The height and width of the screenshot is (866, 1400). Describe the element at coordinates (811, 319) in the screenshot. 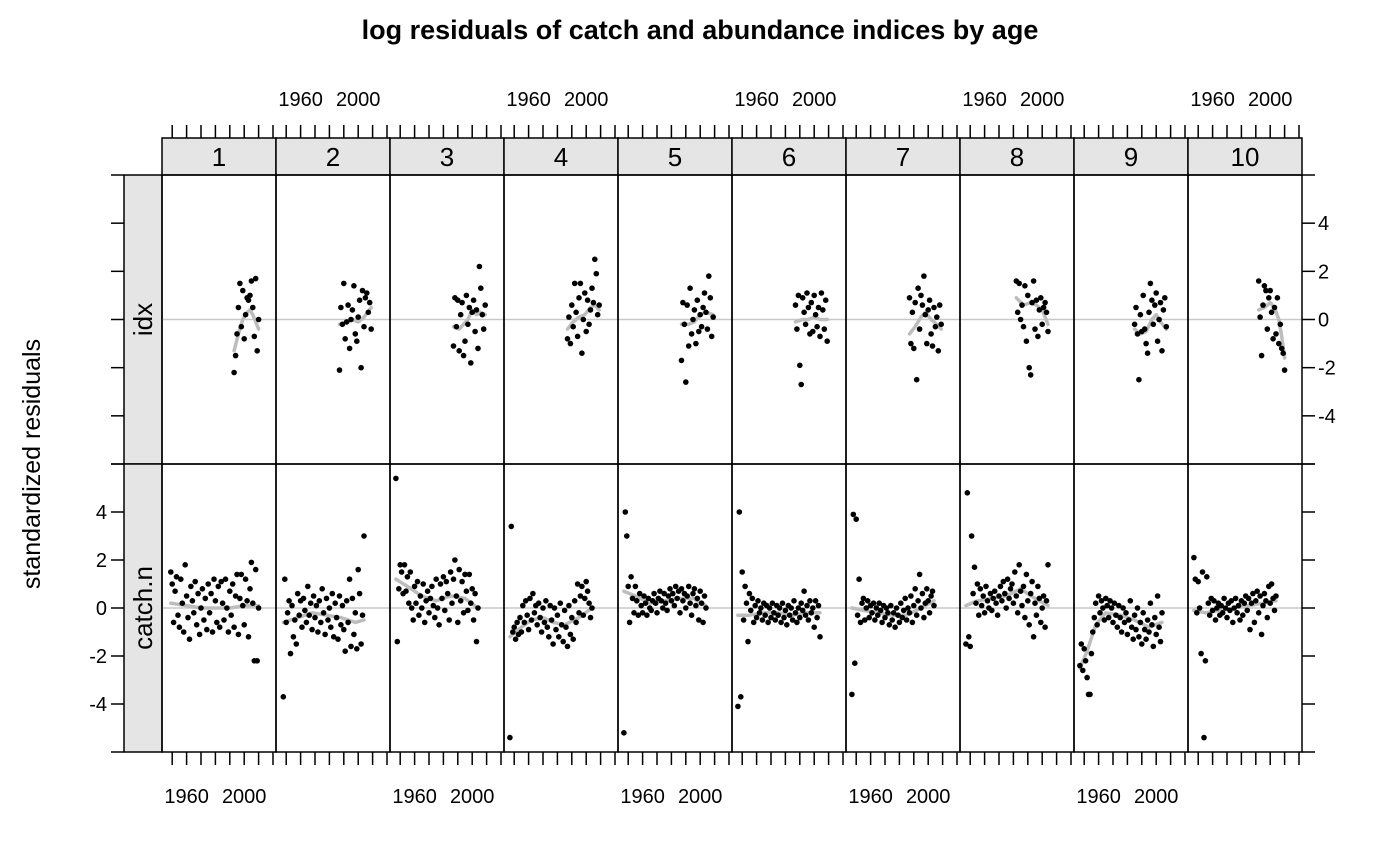

I see `smooth-line` at that location.